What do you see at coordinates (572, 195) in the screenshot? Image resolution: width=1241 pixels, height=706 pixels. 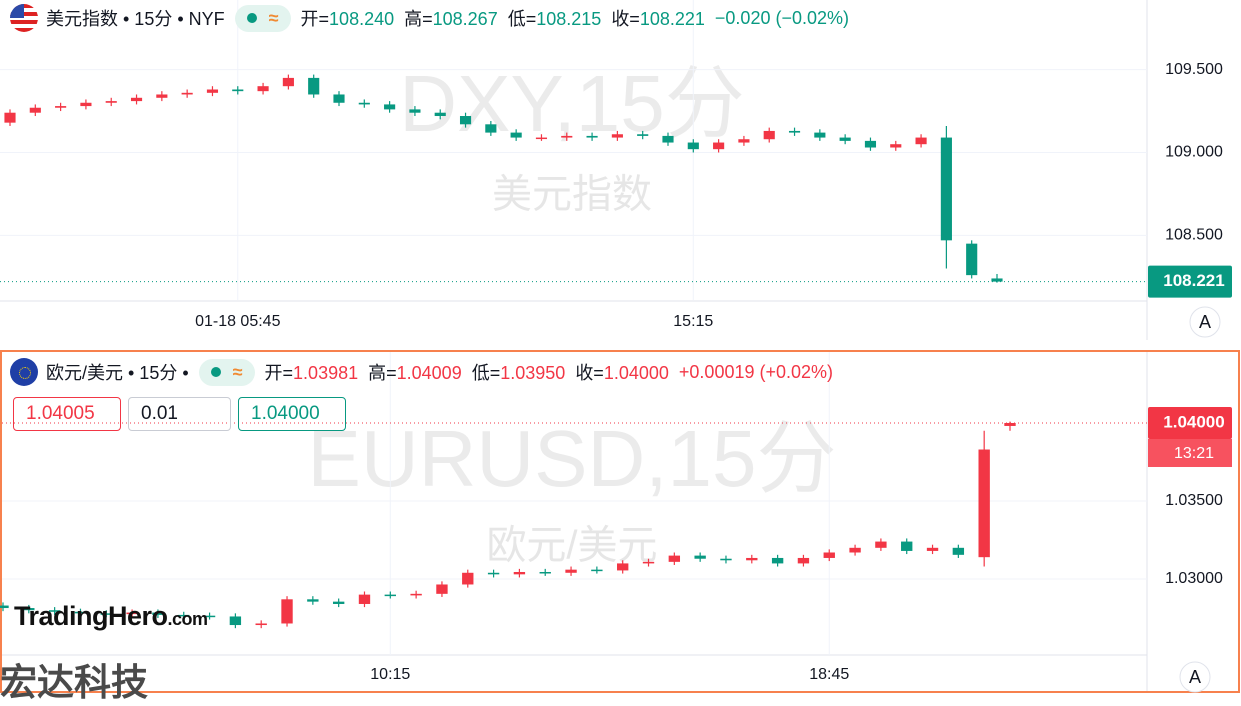 I see `watermark-sub: 美元指数` at bounding box center [572, 195].